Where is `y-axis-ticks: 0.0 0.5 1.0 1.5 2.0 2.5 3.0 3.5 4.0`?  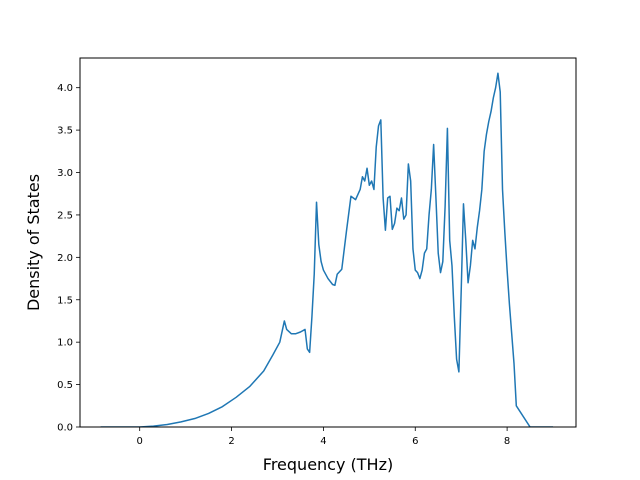 y-axis-ticks: 0.0 0.5 1.0 1.5 2.0 2.5 3.0 3.5 4.0 is located at coordinates (68, 258).